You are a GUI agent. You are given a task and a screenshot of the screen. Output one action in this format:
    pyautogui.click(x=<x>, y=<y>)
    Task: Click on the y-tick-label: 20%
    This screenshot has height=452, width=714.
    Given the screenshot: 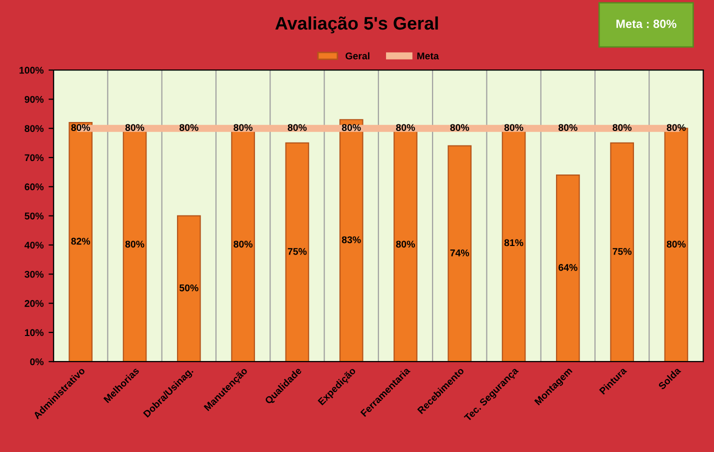 What is the action you would take?
    pyautogui.click(x=34, y=303)
    